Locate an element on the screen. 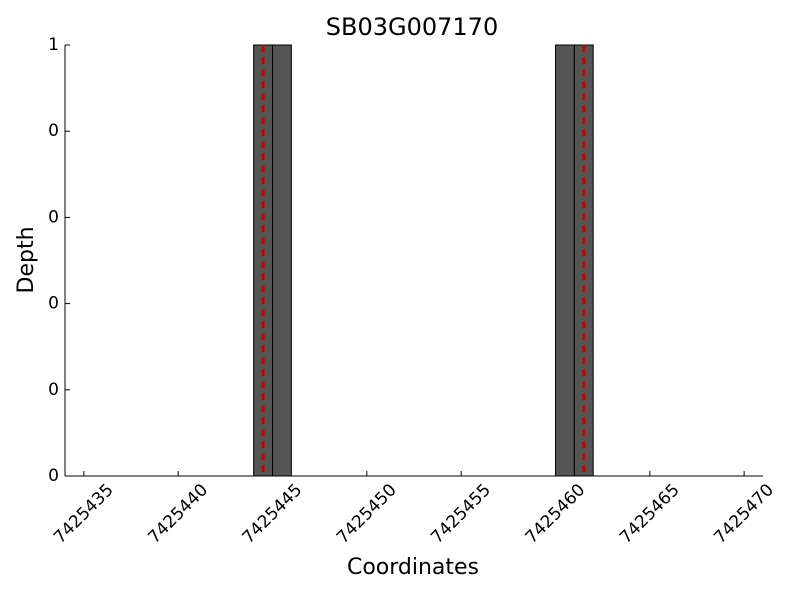 The width and height of the screenshot is (800, 600). x-tick-label: 7425435 is located at coordinates (84, 514).